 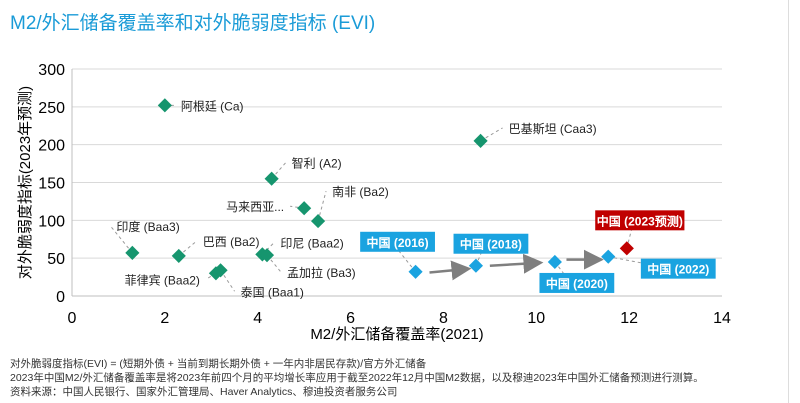 What do you see at coordinates (788, 201) in the screenshot?
I see `divider` at bounding box center [788, 201].